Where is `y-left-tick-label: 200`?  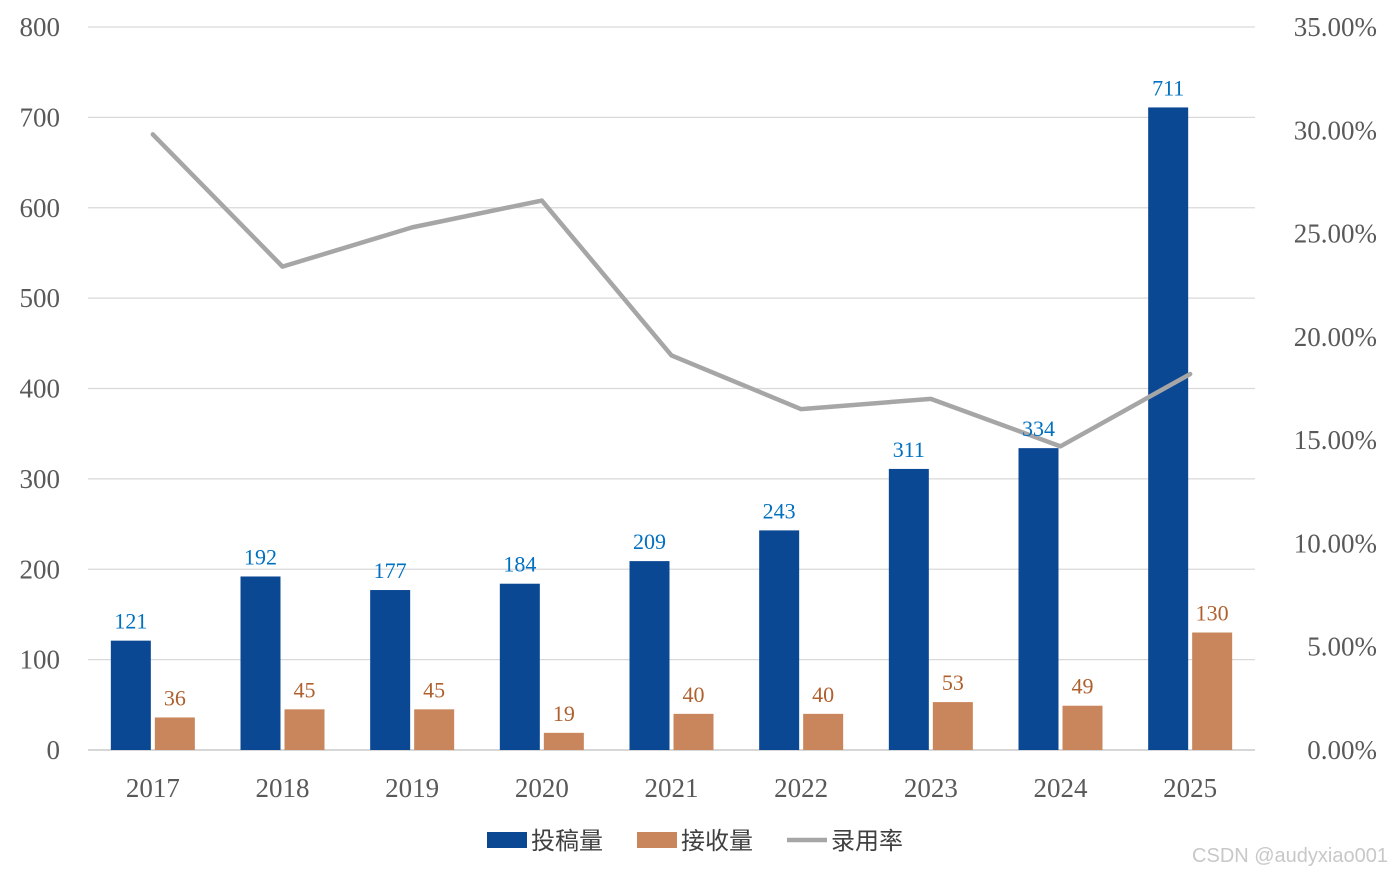 y-left-tick-label: 200 is located at coordinates (40, 569).